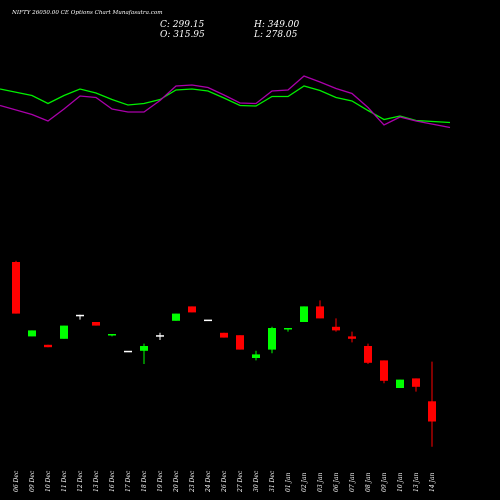 The height and width of the screenshot is (500, 500). I want to click on x-tick-label: 26 Dec, so click(224, 481).